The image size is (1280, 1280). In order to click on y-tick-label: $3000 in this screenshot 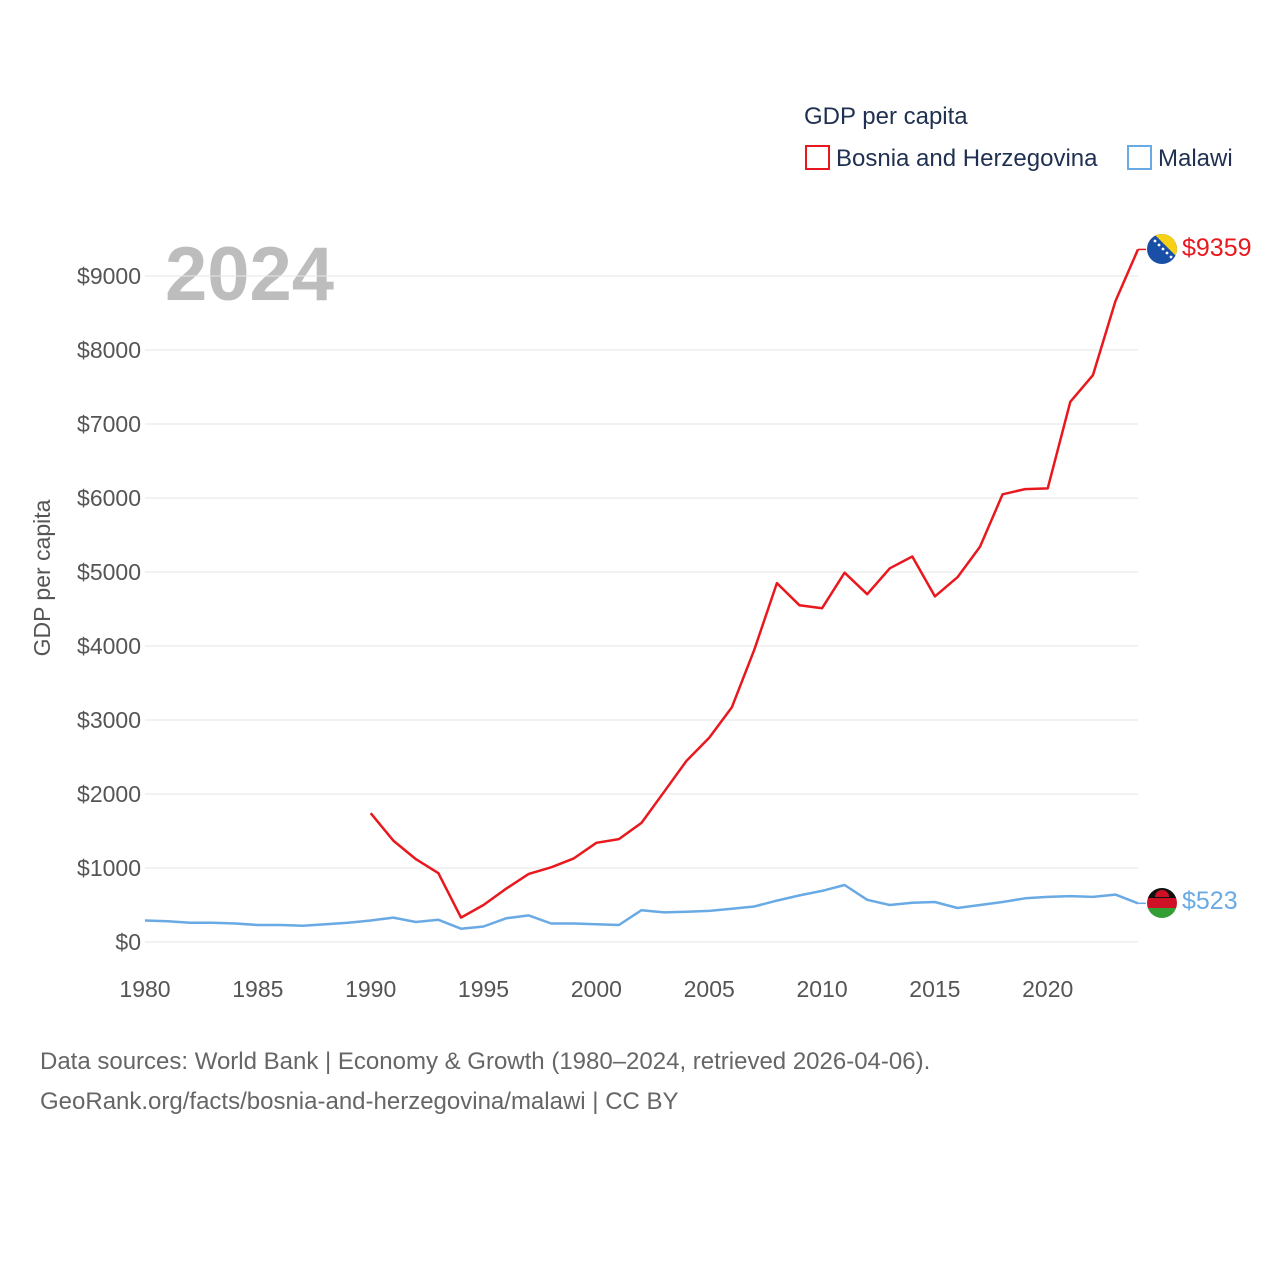, I will do `click(109, 720)`.